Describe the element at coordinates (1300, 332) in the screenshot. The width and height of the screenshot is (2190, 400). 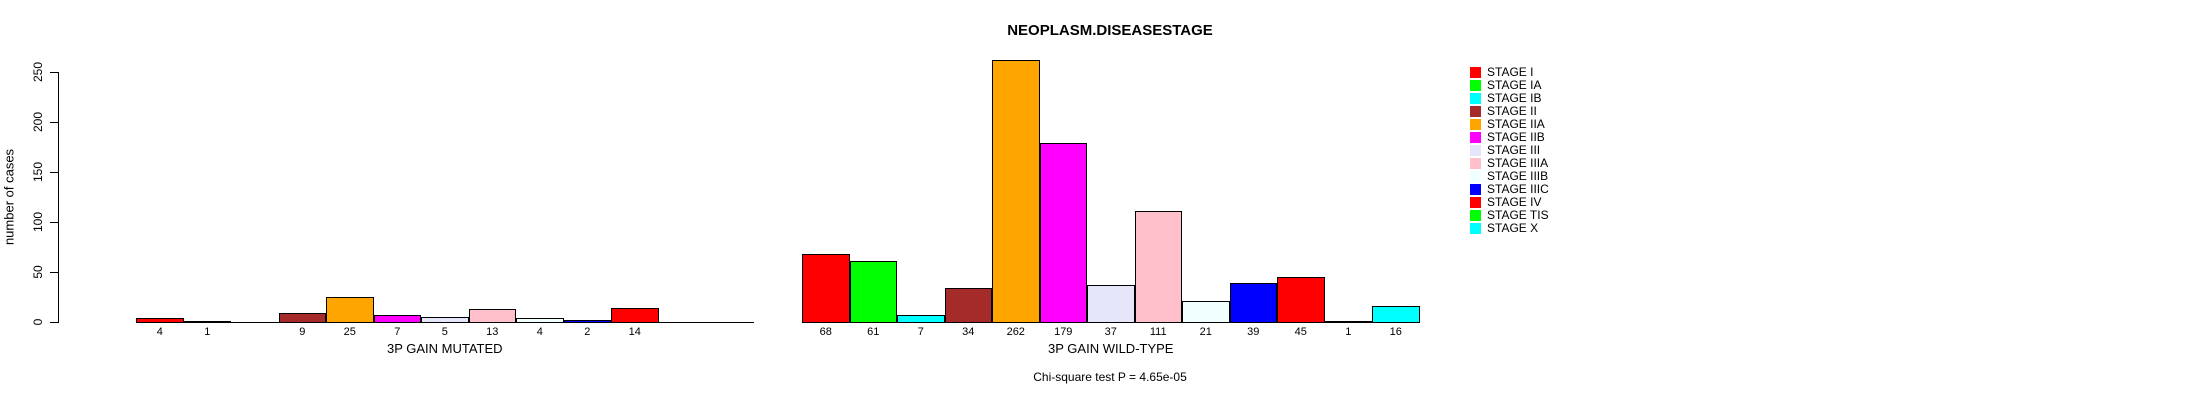
I see `bar-value-label: 45` at that location.